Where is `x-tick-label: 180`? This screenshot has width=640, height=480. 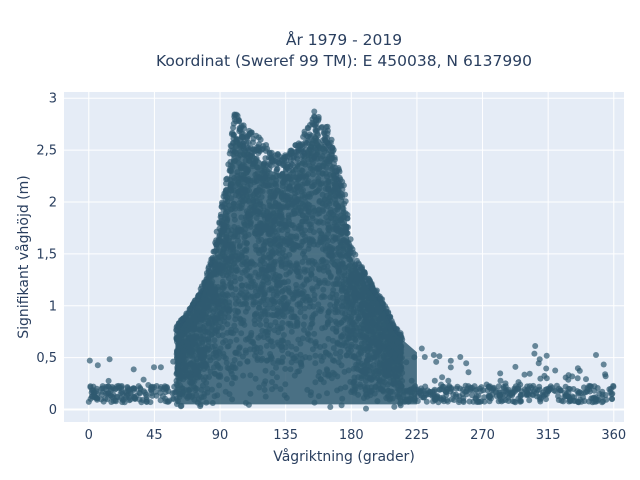
x-tick-label: 180 is located at coordinates (351, 435).